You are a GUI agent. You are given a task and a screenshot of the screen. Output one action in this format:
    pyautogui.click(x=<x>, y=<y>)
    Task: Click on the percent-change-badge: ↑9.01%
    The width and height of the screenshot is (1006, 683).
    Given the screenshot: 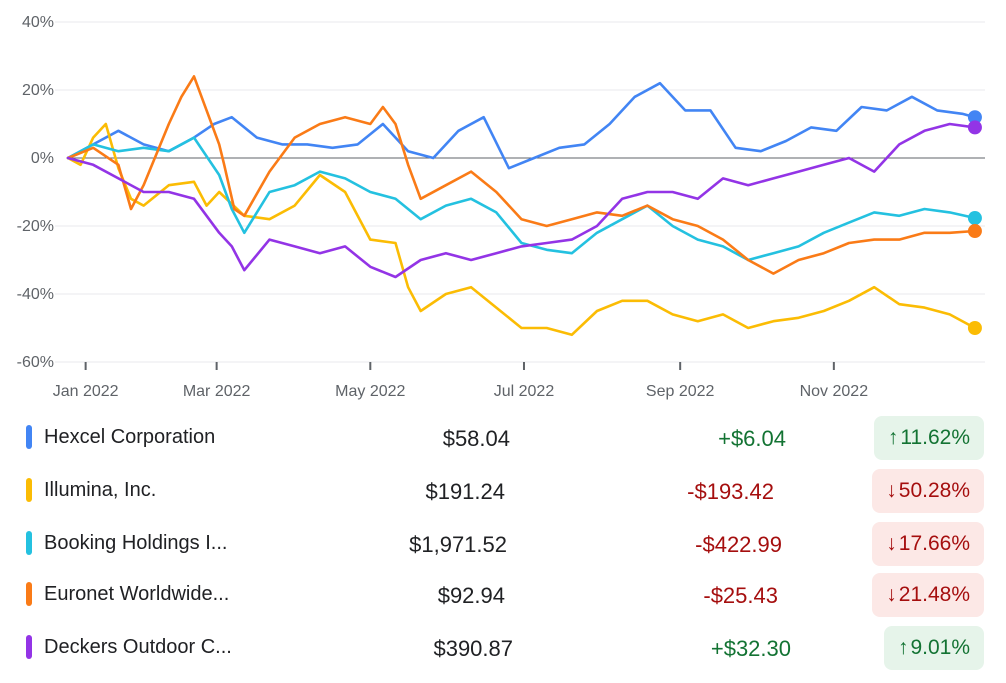 What is the action you would take?
    pyautogui.click(x=933, y=648)
    